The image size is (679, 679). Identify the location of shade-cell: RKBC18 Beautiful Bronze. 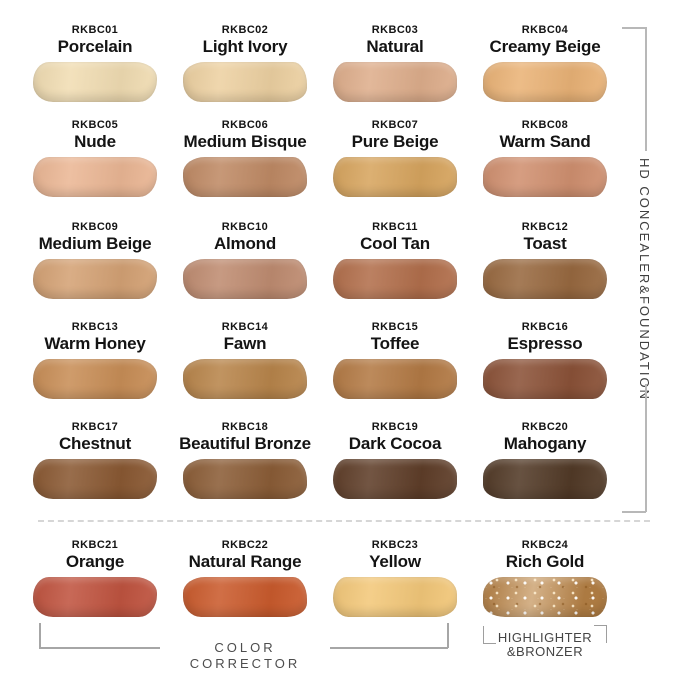
(245, 471).